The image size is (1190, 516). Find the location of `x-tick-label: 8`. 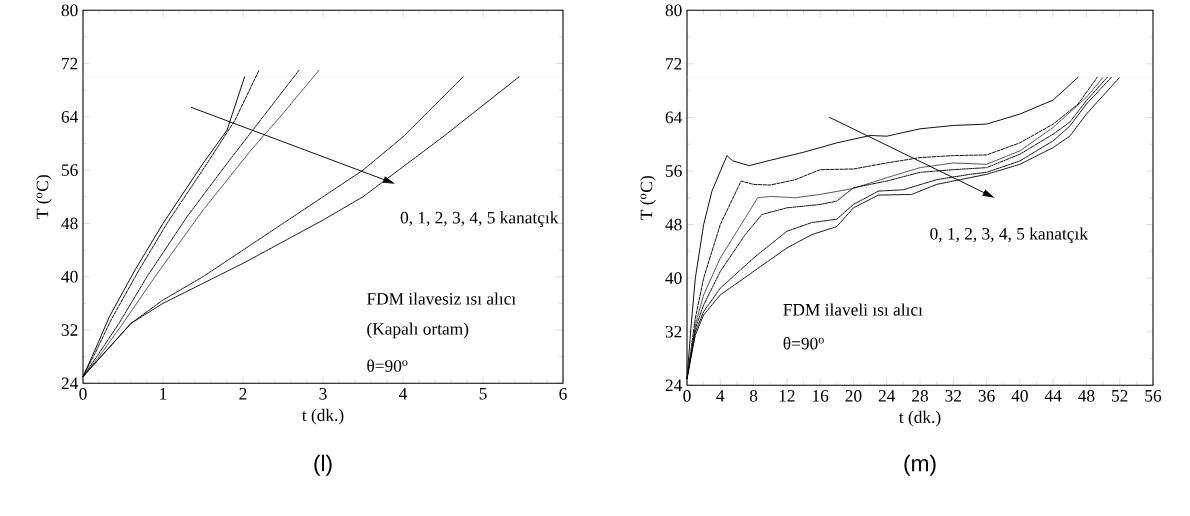

x-tick-label: 8 is located at coordinates (753, 395).